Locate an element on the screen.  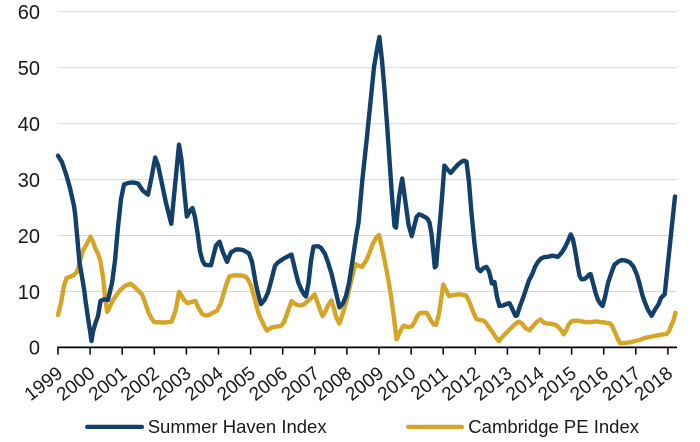
svg-text: Summer Haven Index is located at coordinates (238, 426).